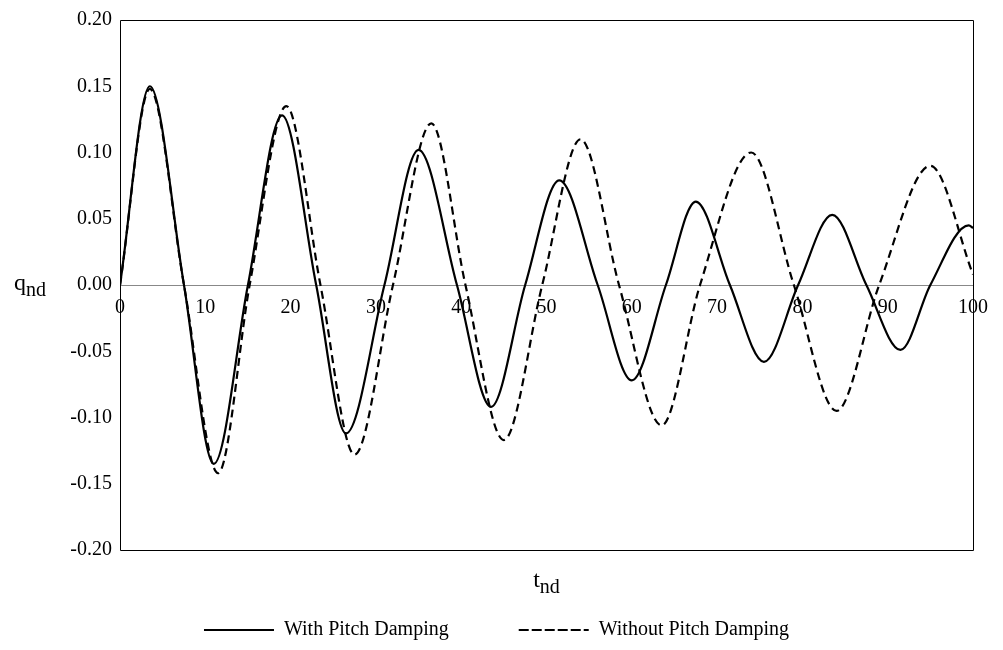 The height and width of the screenshot is (650, 1003). What do you see at coordinates (30, 285) in the screenshot?
I see `y-axis-title: q$_{nd}$` at bounding box center [30, 285].